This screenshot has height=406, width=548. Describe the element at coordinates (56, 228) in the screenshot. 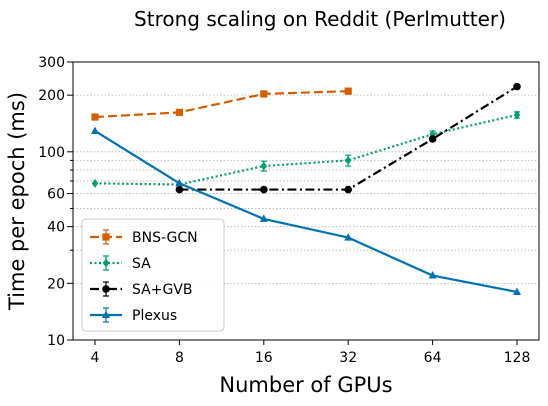

I see `y-tick-label: 40` at that location.